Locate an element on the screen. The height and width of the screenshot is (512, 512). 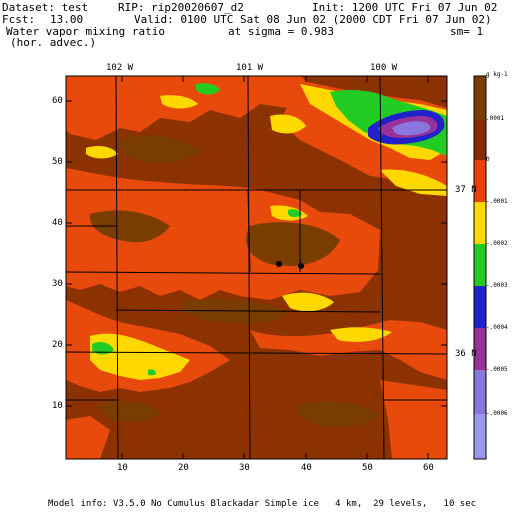
x-tick-label: 40 is located at coordinates (306, 468).